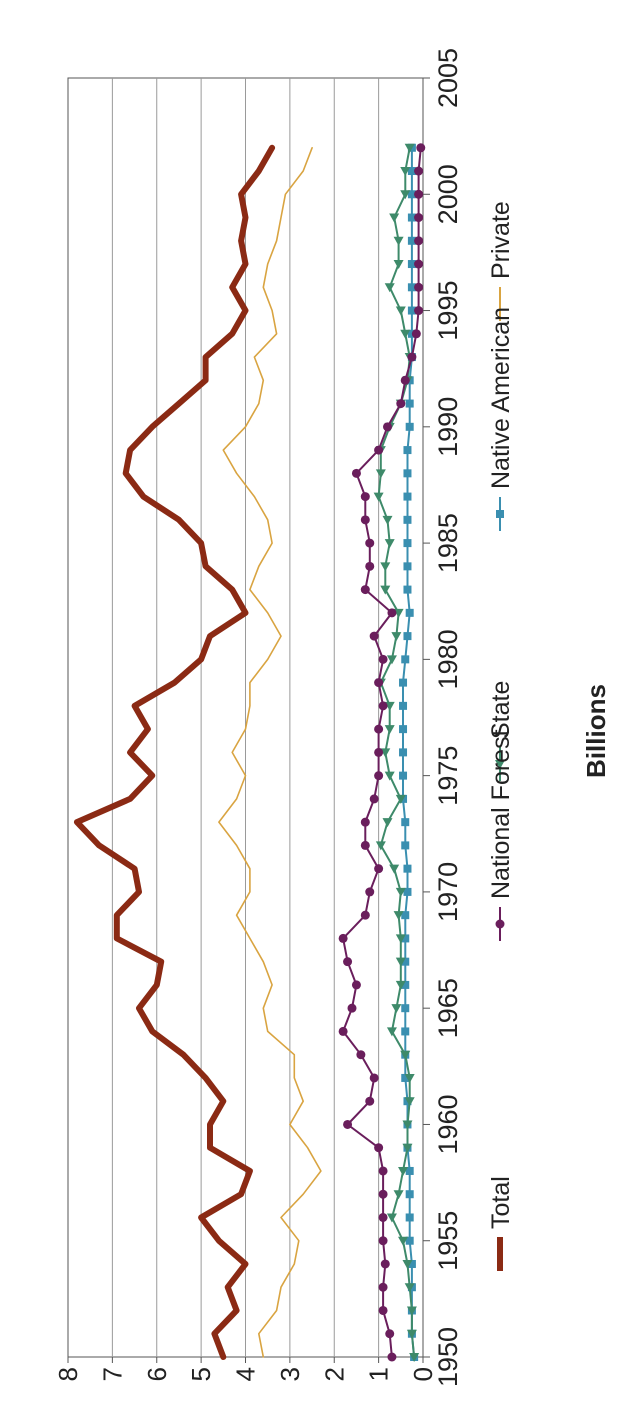  I want to click on x-tick-label: 1980, so click(448, 659).